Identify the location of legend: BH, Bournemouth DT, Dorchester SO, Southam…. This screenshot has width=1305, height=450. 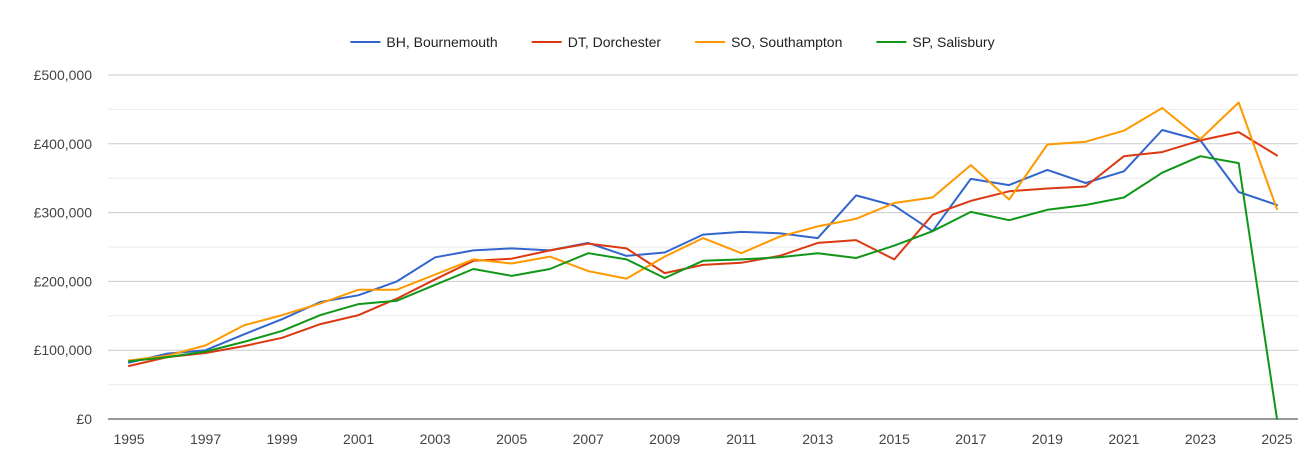
(672, 42).